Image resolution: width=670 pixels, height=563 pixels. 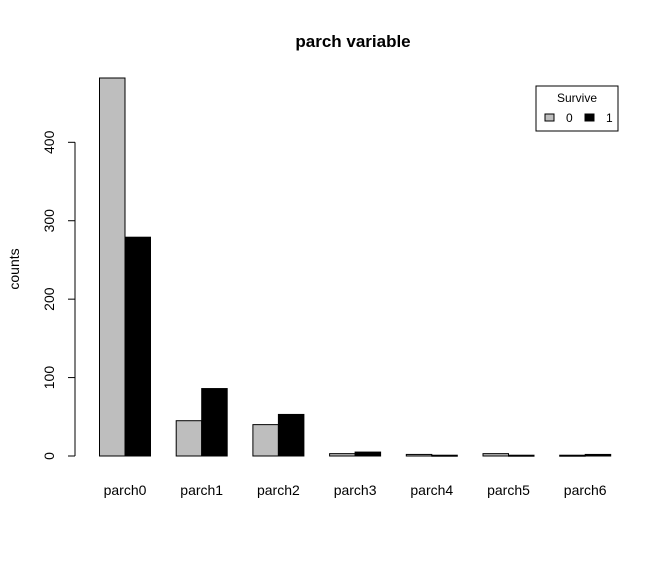 I want to click on legend-box, so click(x=577, y=108).